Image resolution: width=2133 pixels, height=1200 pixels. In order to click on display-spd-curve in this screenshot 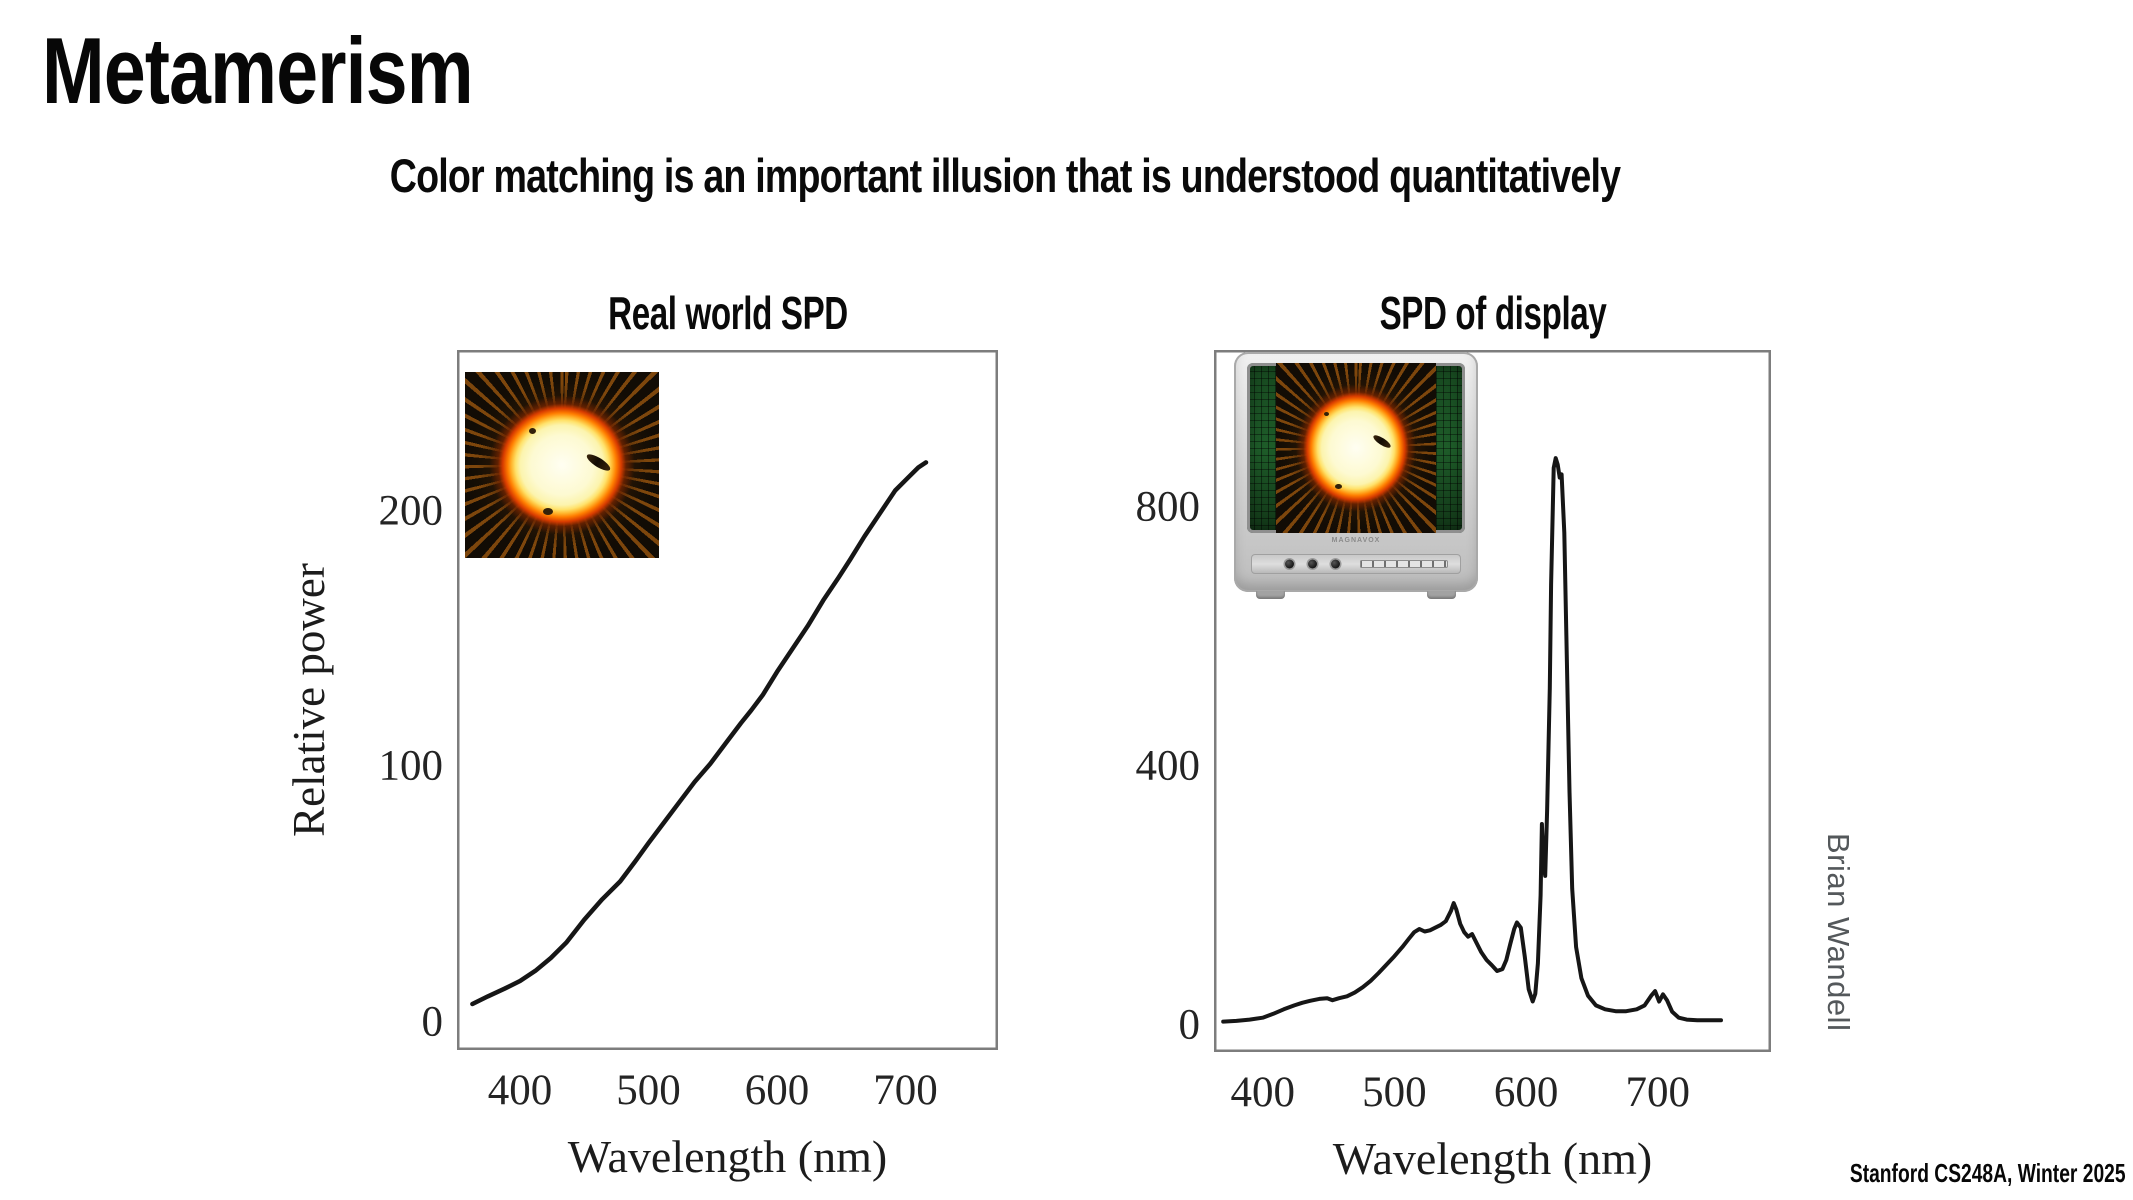, I will do `click(1472, 740)`.